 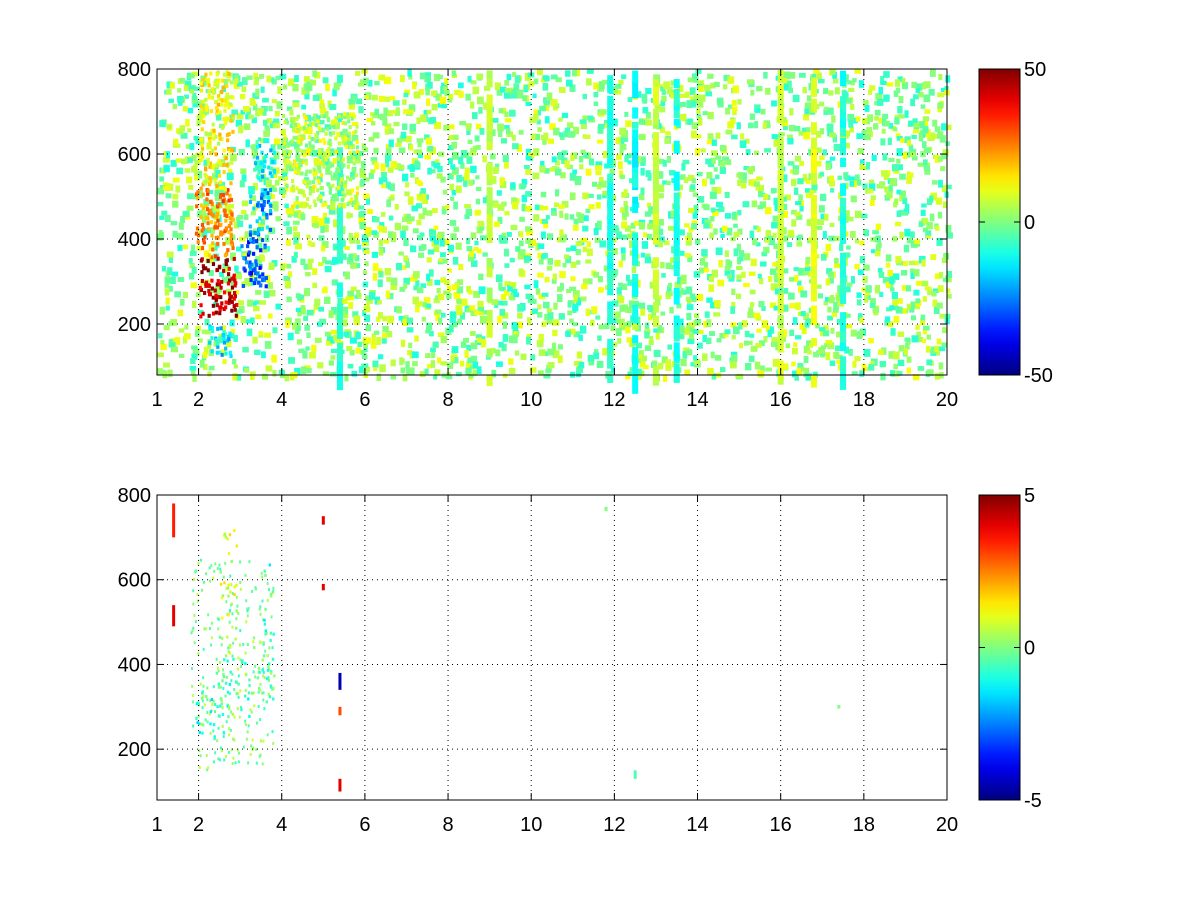 I want to click on colorbar, so click(x=999, y=647).